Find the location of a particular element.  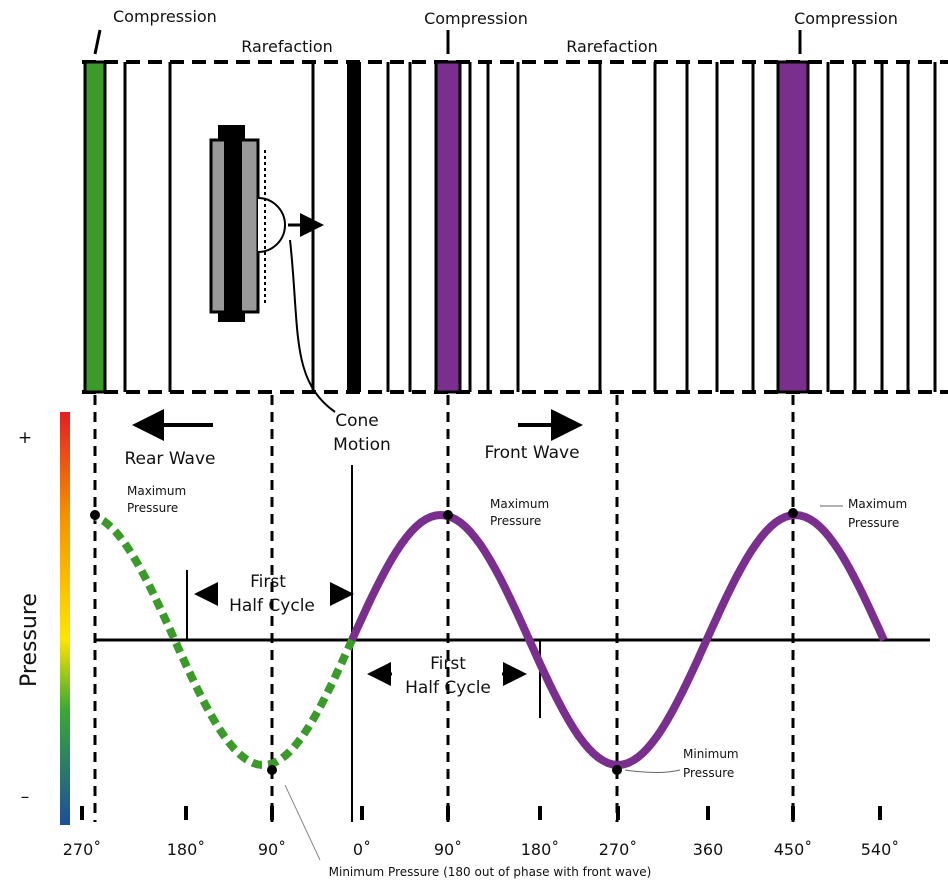

phase-axis: 270˚ 180˚ 90˚ 0˚ 90˚ 180˚ 270˚ 360 450˚ 540˚ is located at coordinates (481, 832).